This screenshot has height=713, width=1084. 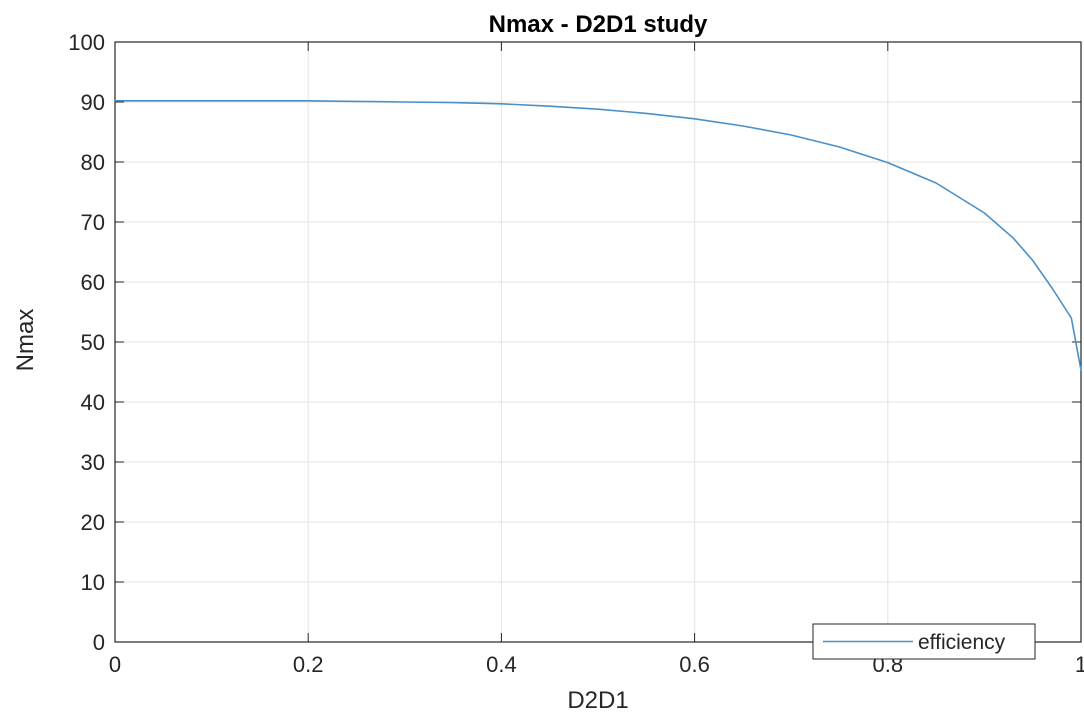 What do you see at coordinates (93, 162) in the screenshot?
I see `y-tick-label: 80` at bounding box center [93, 162].